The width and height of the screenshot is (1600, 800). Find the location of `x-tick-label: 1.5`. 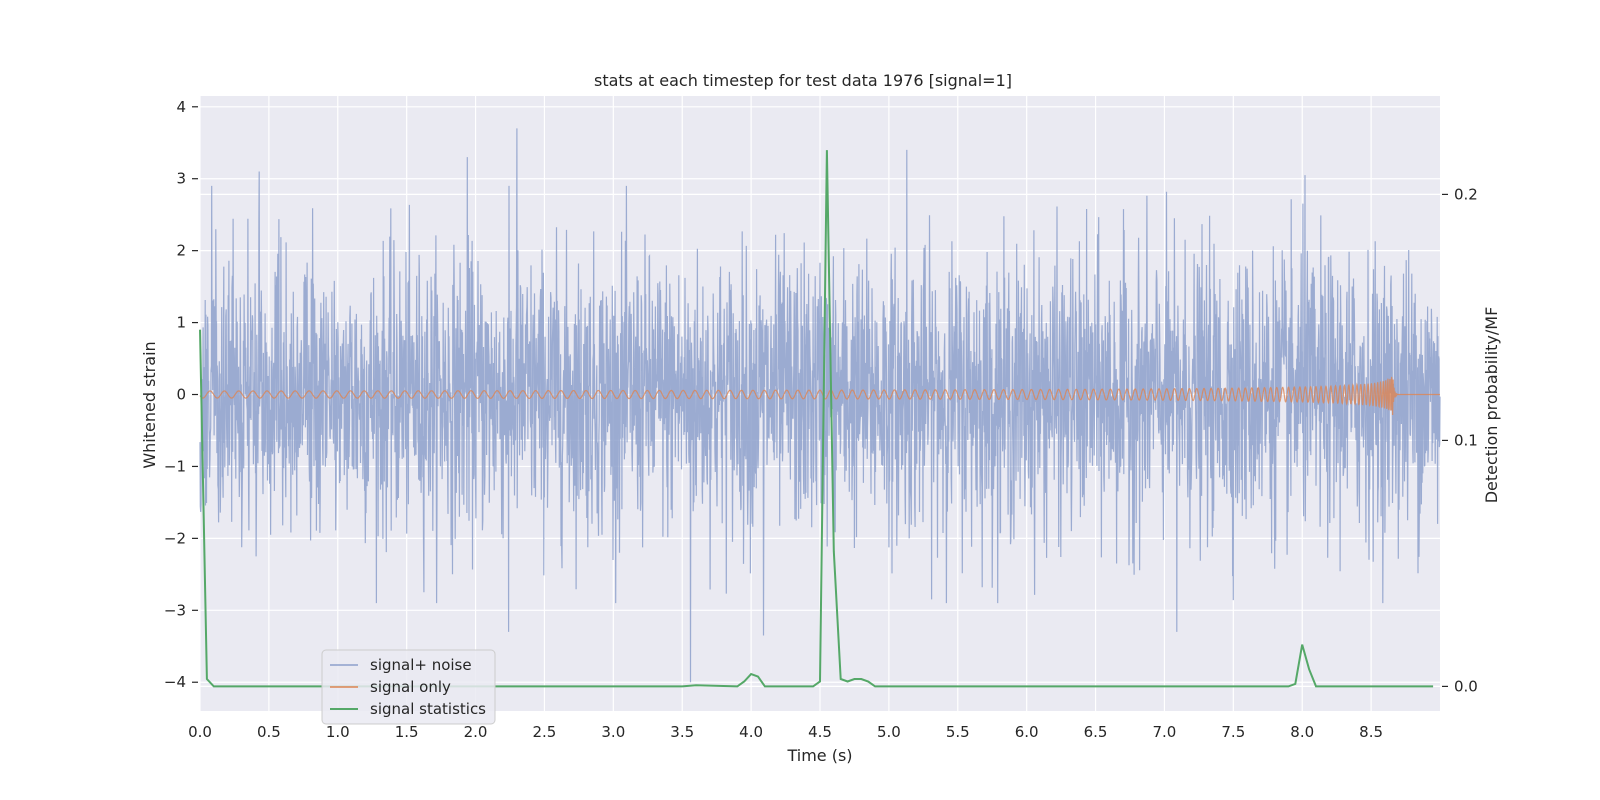

x-tick-label: 1.5 is located at coordinates (407, 732).